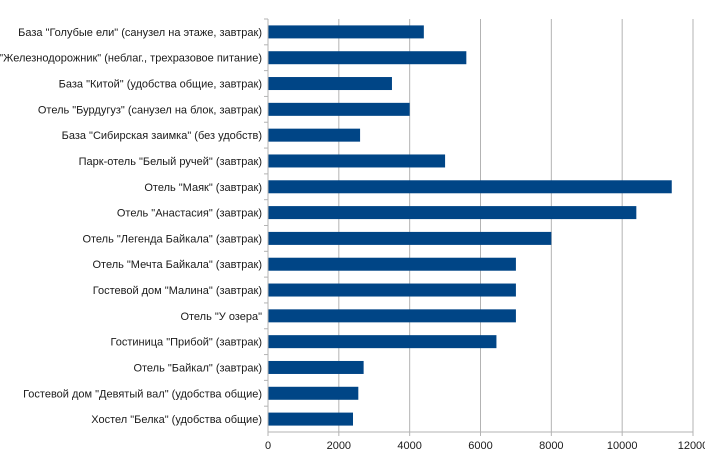 The width and height of the screenshot is (705, 471). What do you see at coordinates (221, 317) in the screenshot?
I see `category-label: Отель "У озера"` at bounding box center [221, 317].